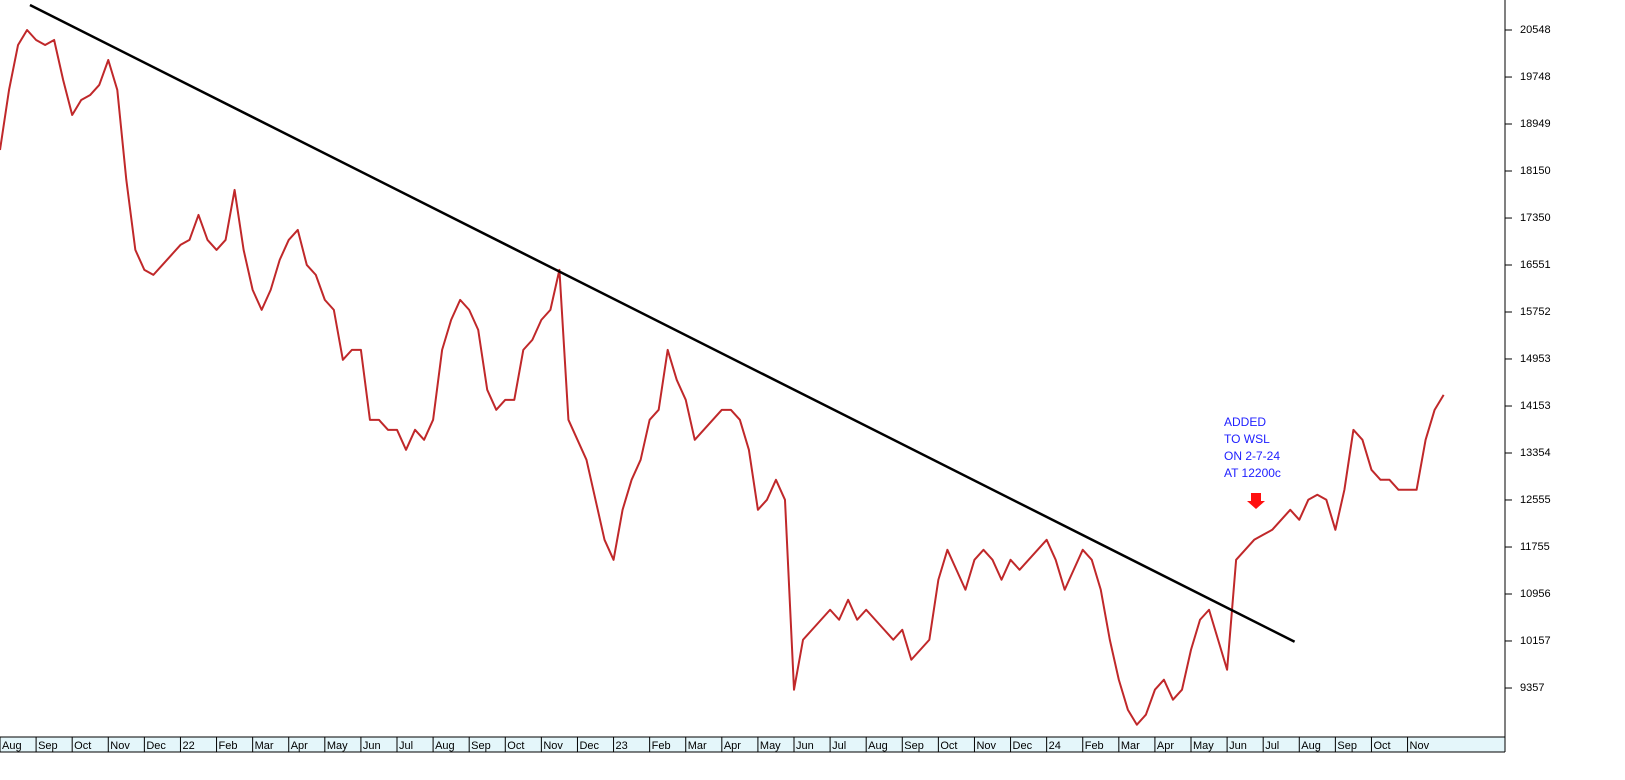 This screenshot has height=780, width=1625. I want to click on y-tick-label: 11755, so click(1535, 547).